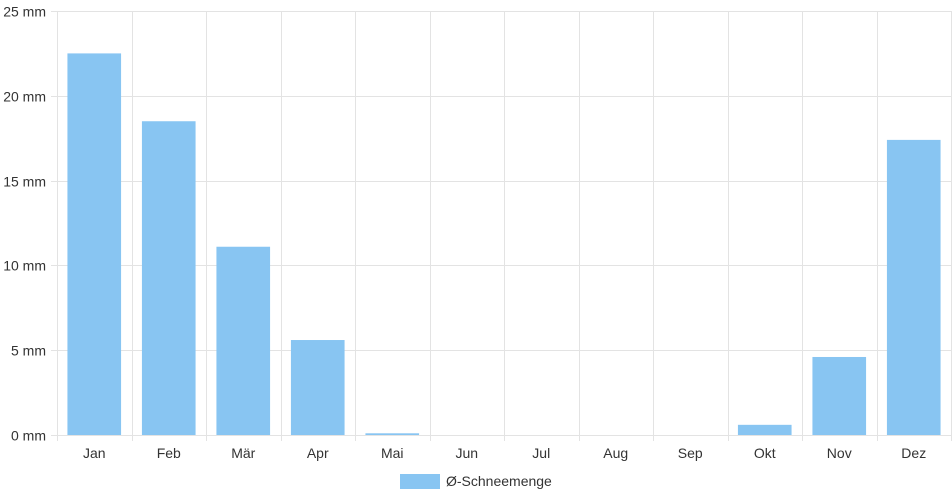 This screenshot has height=500, width=952. I want to click on y-axis-tick-labels: 0 mm 5 mm 10 mm 15 mm 20 mm 25 mm, so click(24, 224).